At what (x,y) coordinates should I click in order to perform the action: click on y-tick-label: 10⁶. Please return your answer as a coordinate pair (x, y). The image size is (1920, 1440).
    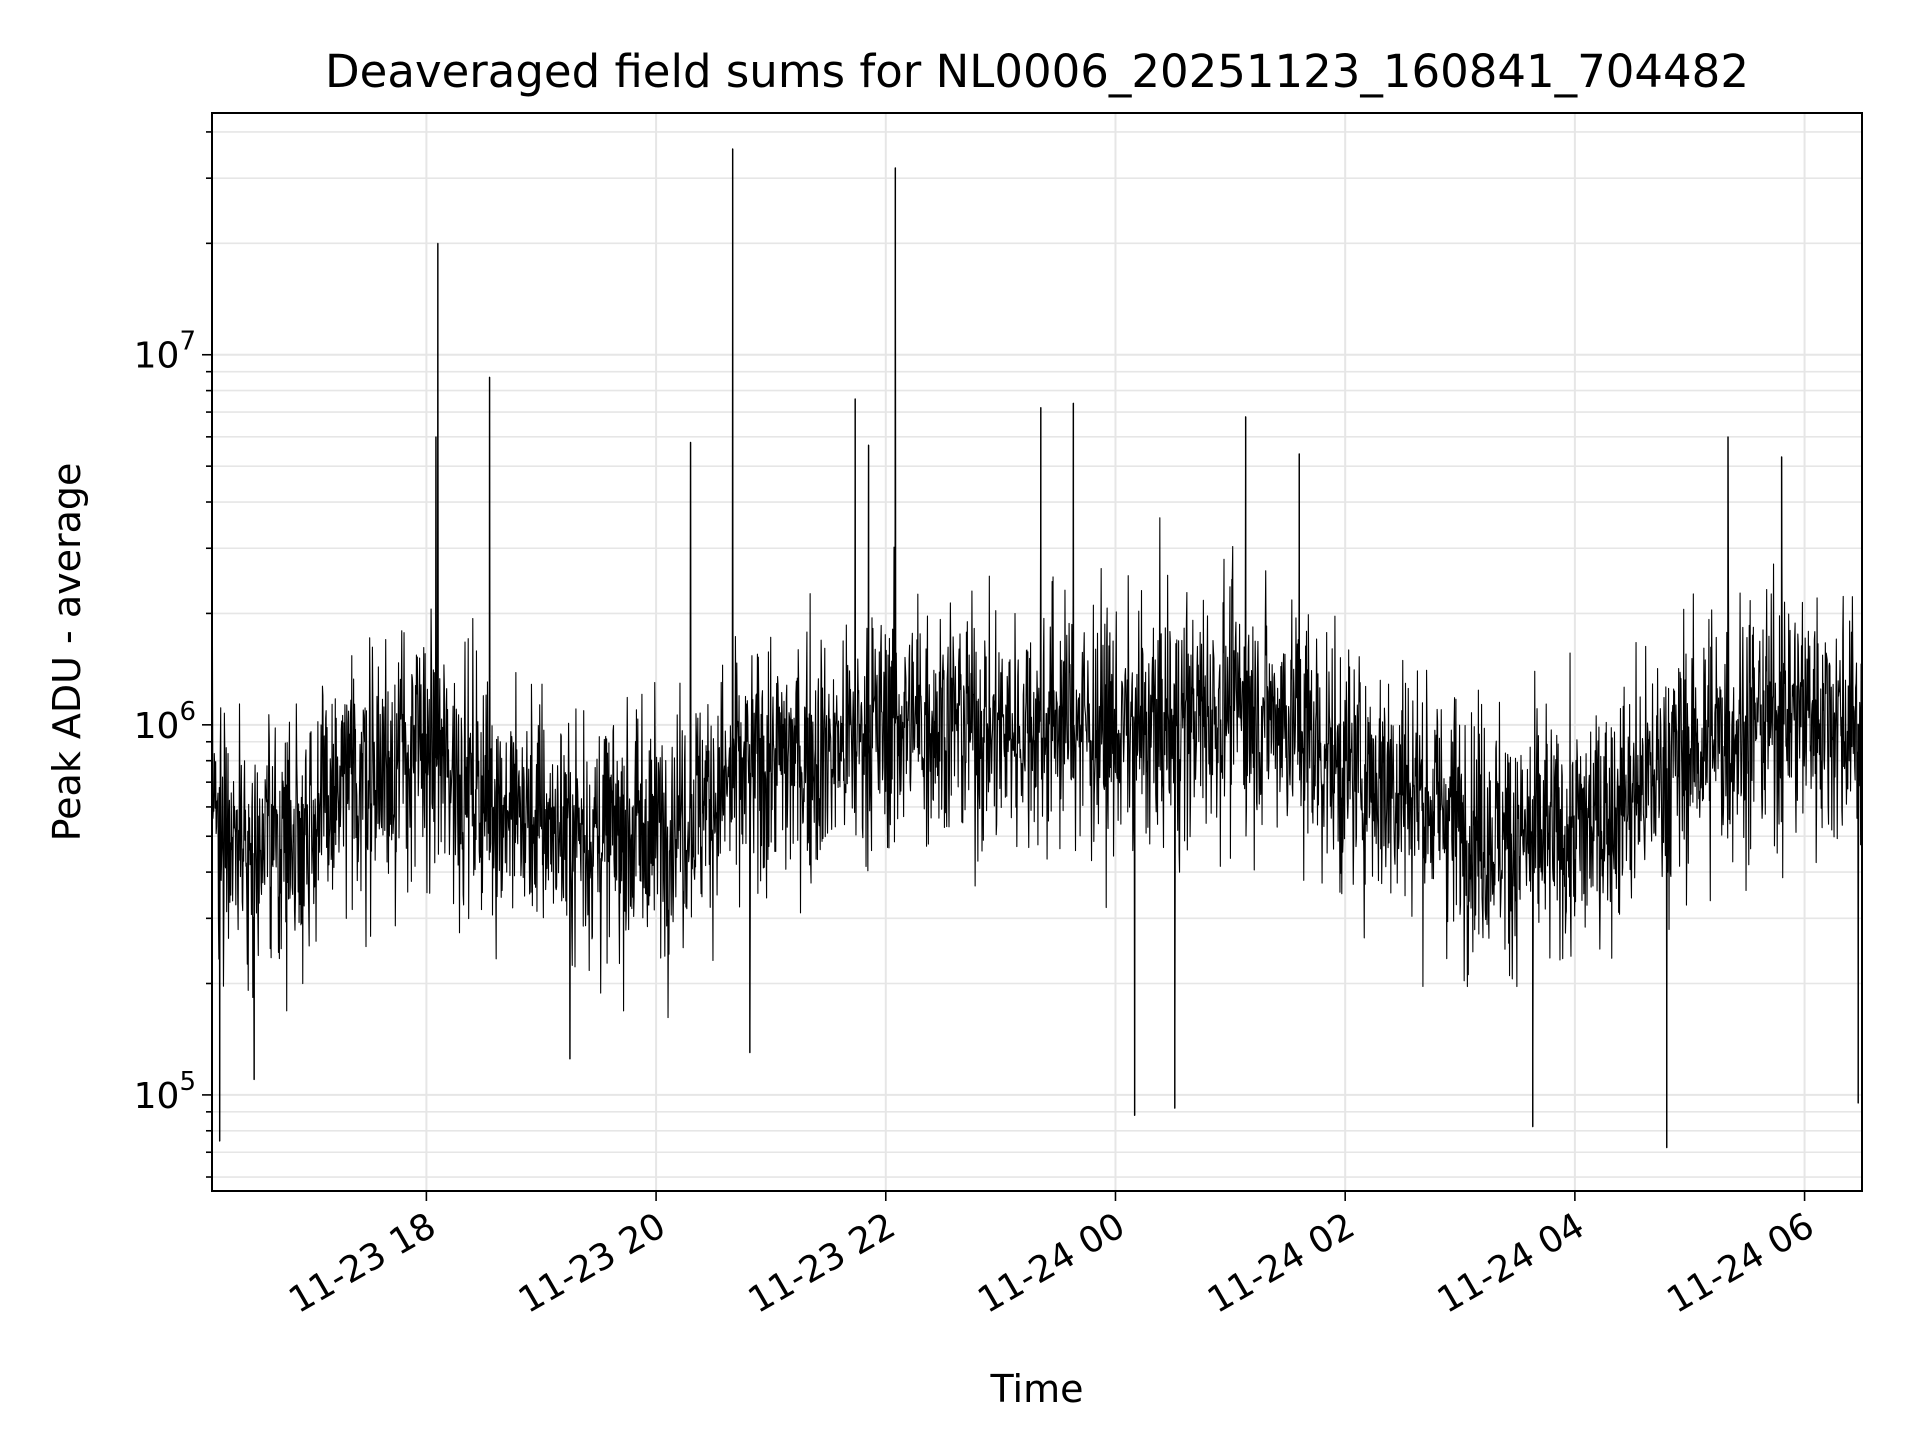
    Looking at the image, I should click on (165, 722).